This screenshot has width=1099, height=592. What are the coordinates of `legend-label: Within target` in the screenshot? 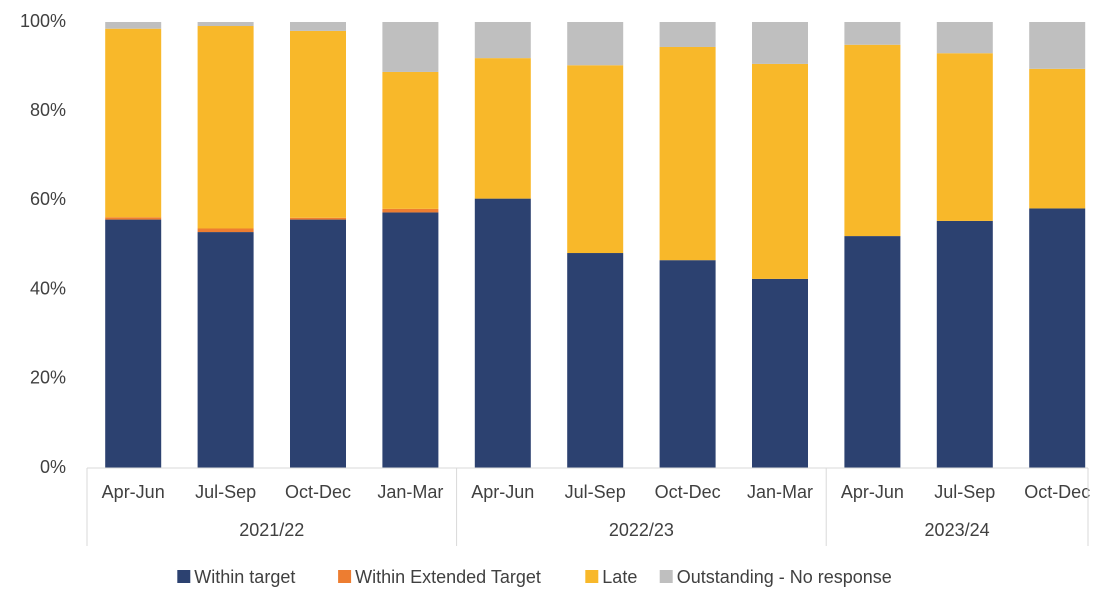 It's located at (244, 577).